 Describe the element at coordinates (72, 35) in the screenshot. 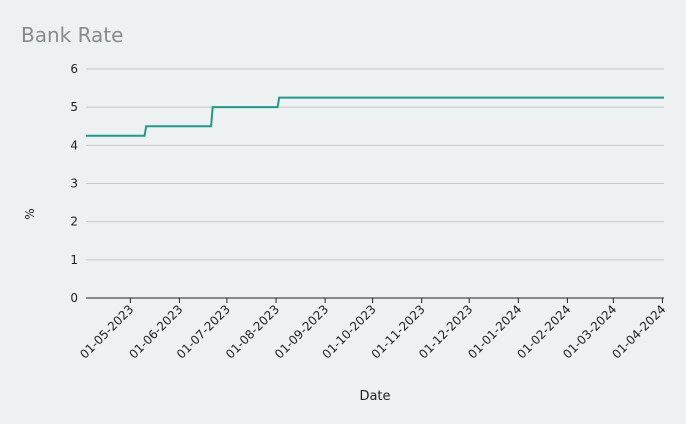

I see `chart-title: Bank Rate` at that location.